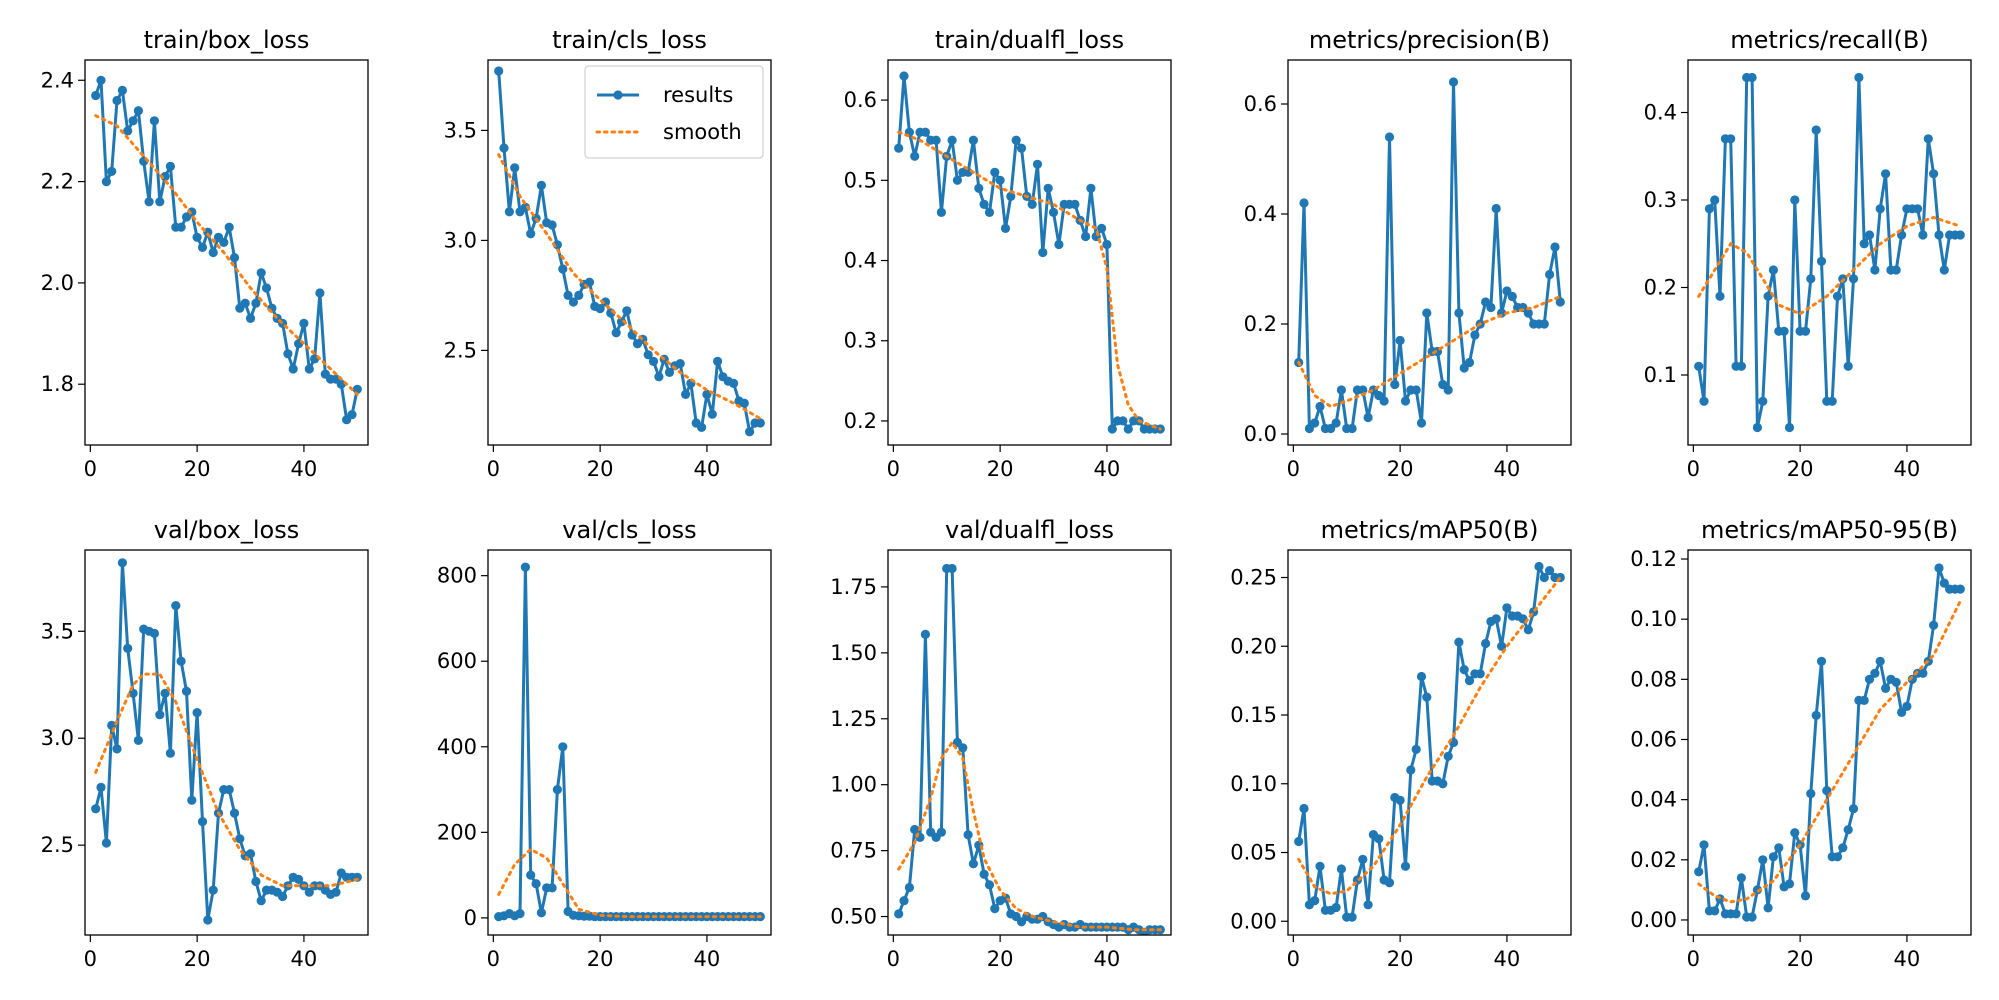 This screenshot has height=1000, width=1999. What do you see at coordinates (853, 587) in the screenshot?
I see `y-tick-label: 1.75` at bounding box center [853, 587].